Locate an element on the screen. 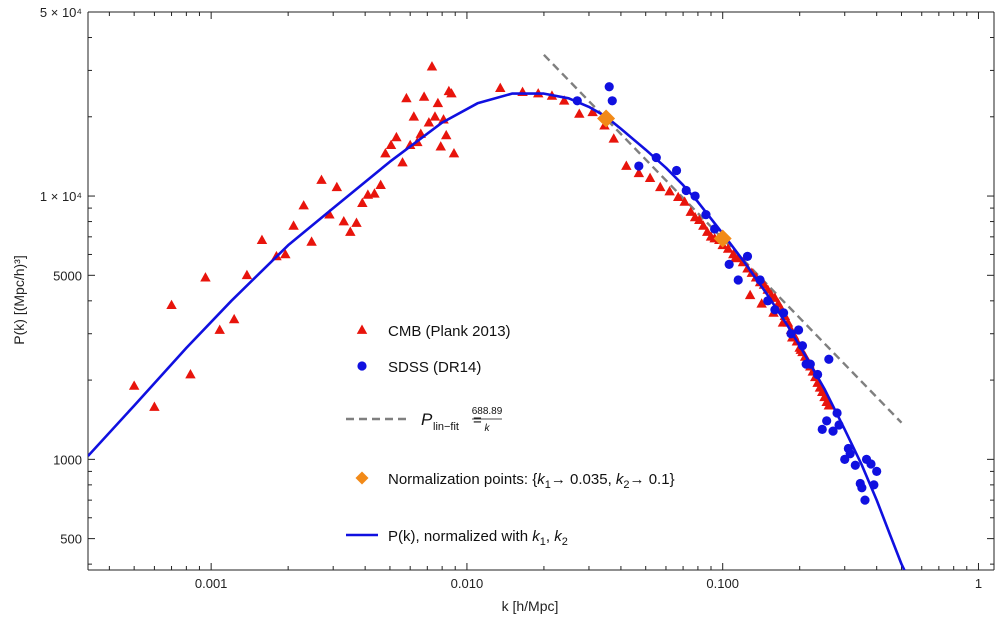  x-tick-label: 0.100 is located at coordinates (722, 583).